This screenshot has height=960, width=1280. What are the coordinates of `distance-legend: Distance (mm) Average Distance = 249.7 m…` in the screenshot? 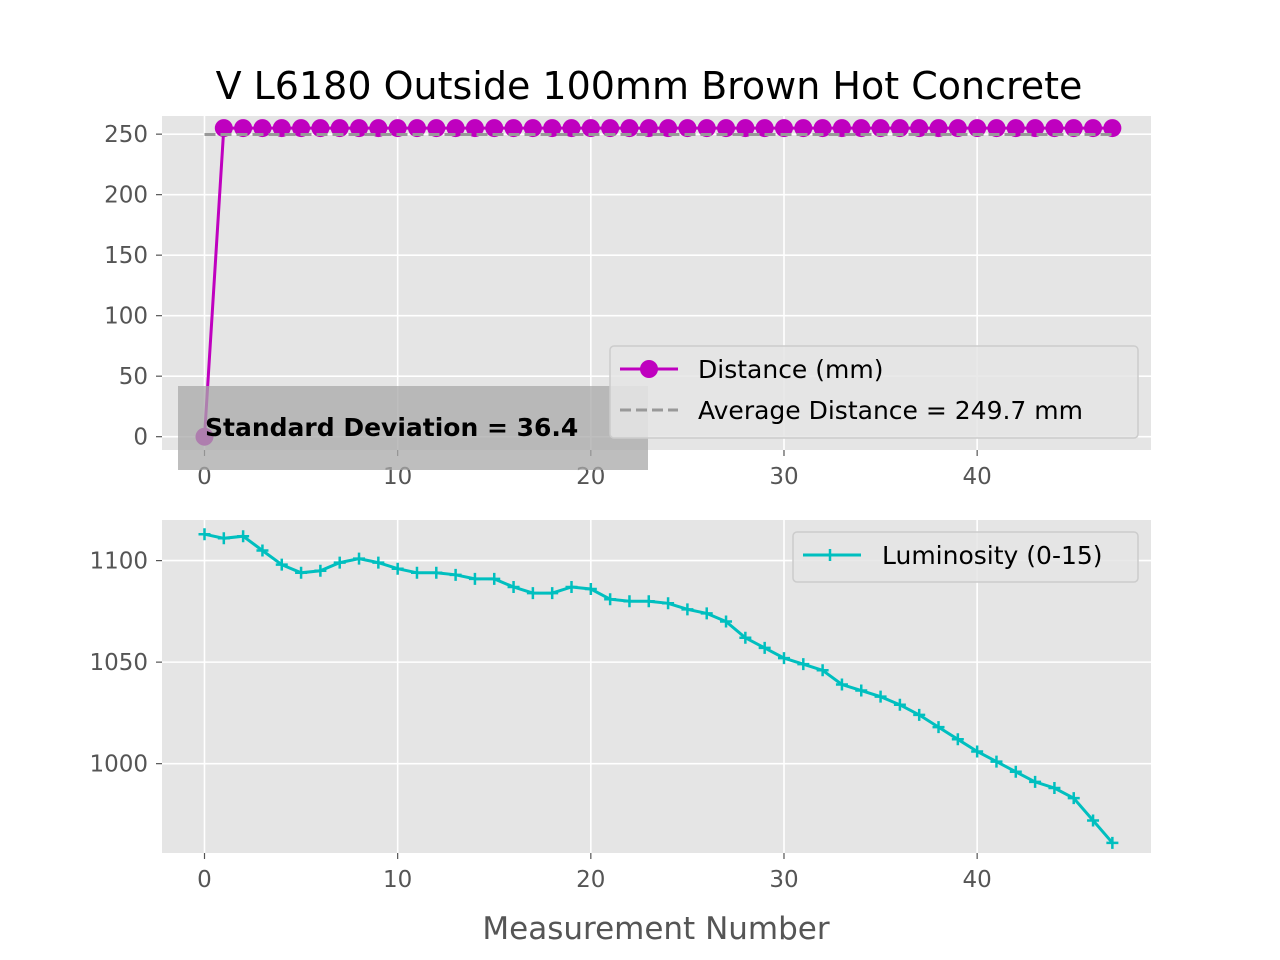 It's located at (874, 392).